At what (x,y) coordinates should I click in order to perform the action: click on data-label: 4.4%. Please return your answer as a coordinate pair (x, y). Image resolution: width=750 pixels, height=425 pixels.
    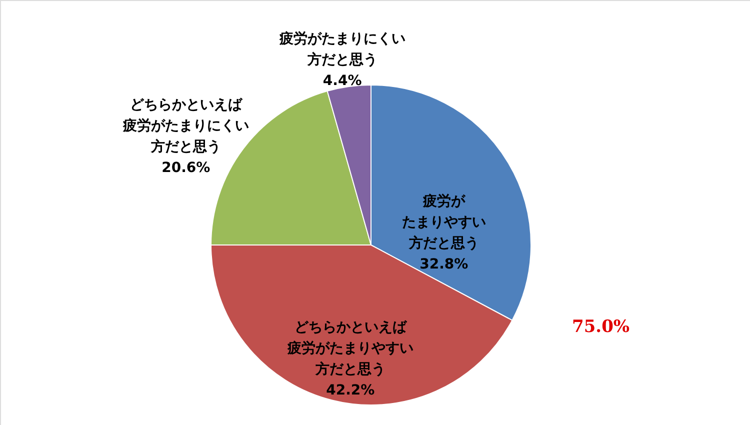
    Looking at the image, I should click on (342, 80).